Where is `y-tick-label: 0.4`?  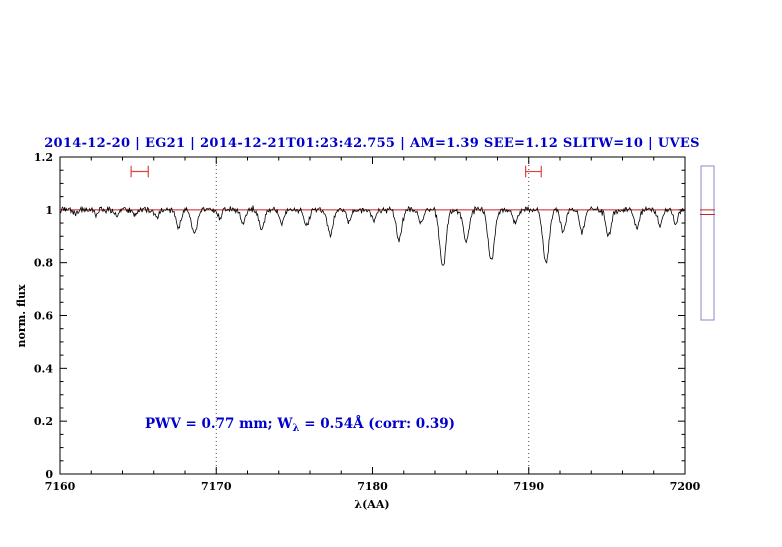
y-tick-label: 0.4 is located at coordinates (43, 368).